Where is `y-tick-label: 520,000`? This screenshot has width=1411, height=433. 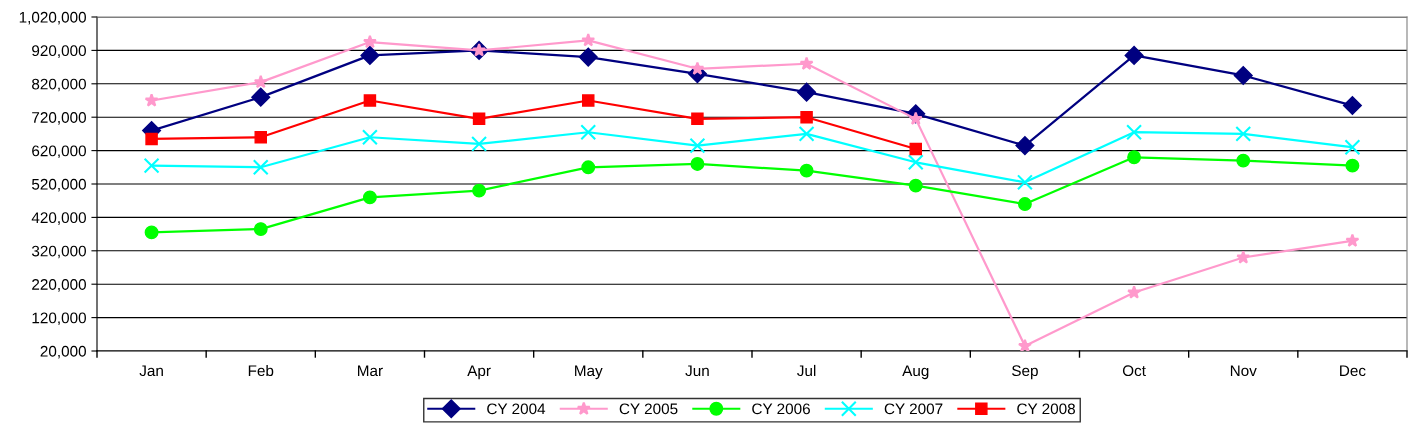
y-tick-label: 520,000 is located at coordinates (58, 185).